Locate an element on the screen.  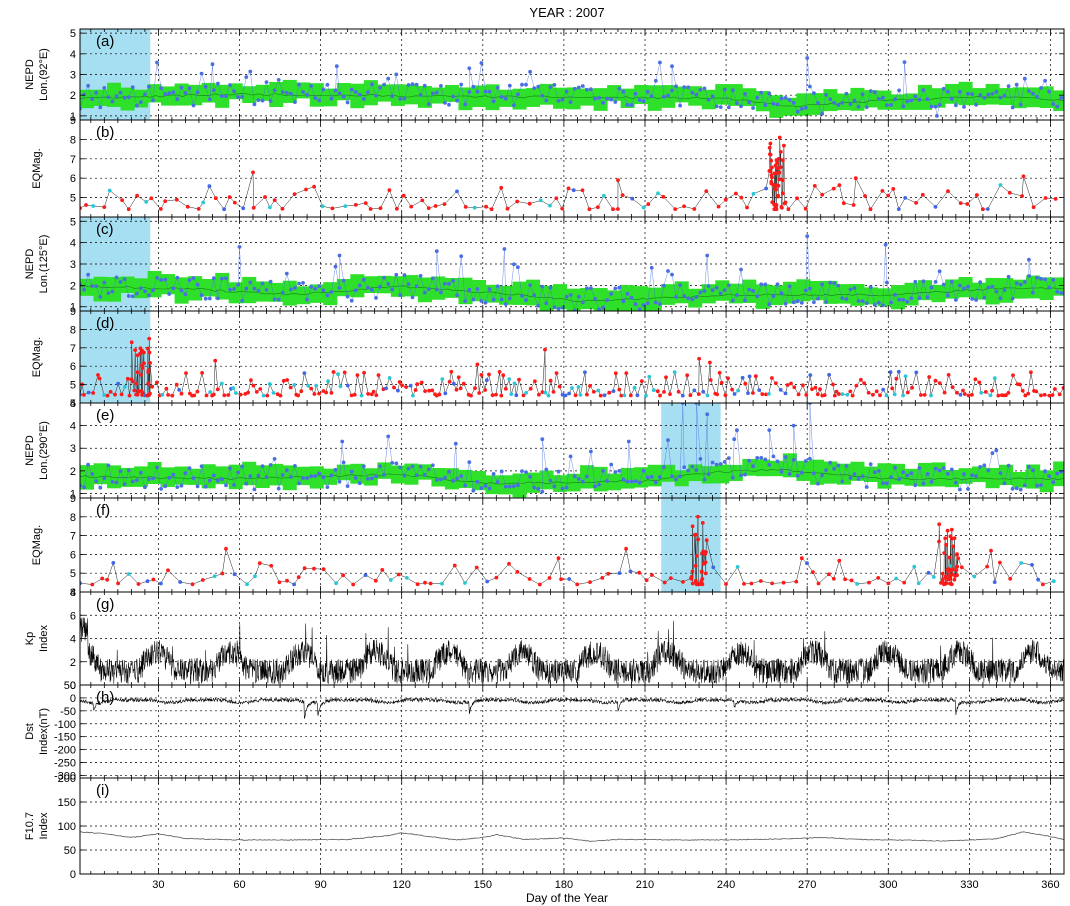
y-tick-label: 7 is located at coordinates (73, 160).